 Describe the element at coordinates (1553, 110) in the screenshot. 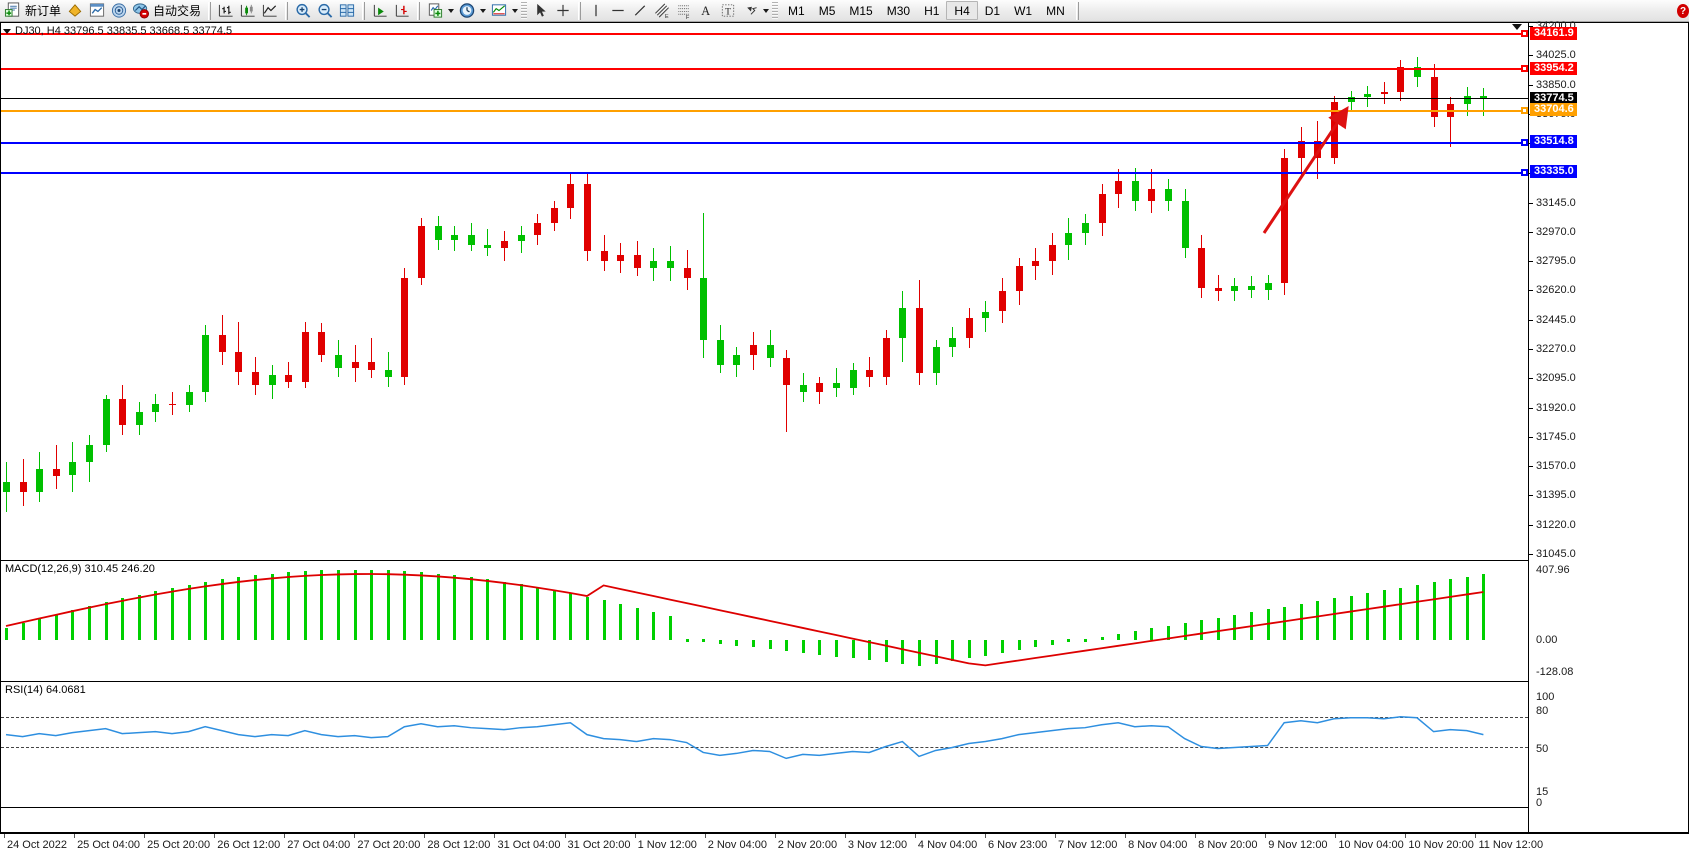

I see `price-level-badge-33704: 33704.6` at that location.